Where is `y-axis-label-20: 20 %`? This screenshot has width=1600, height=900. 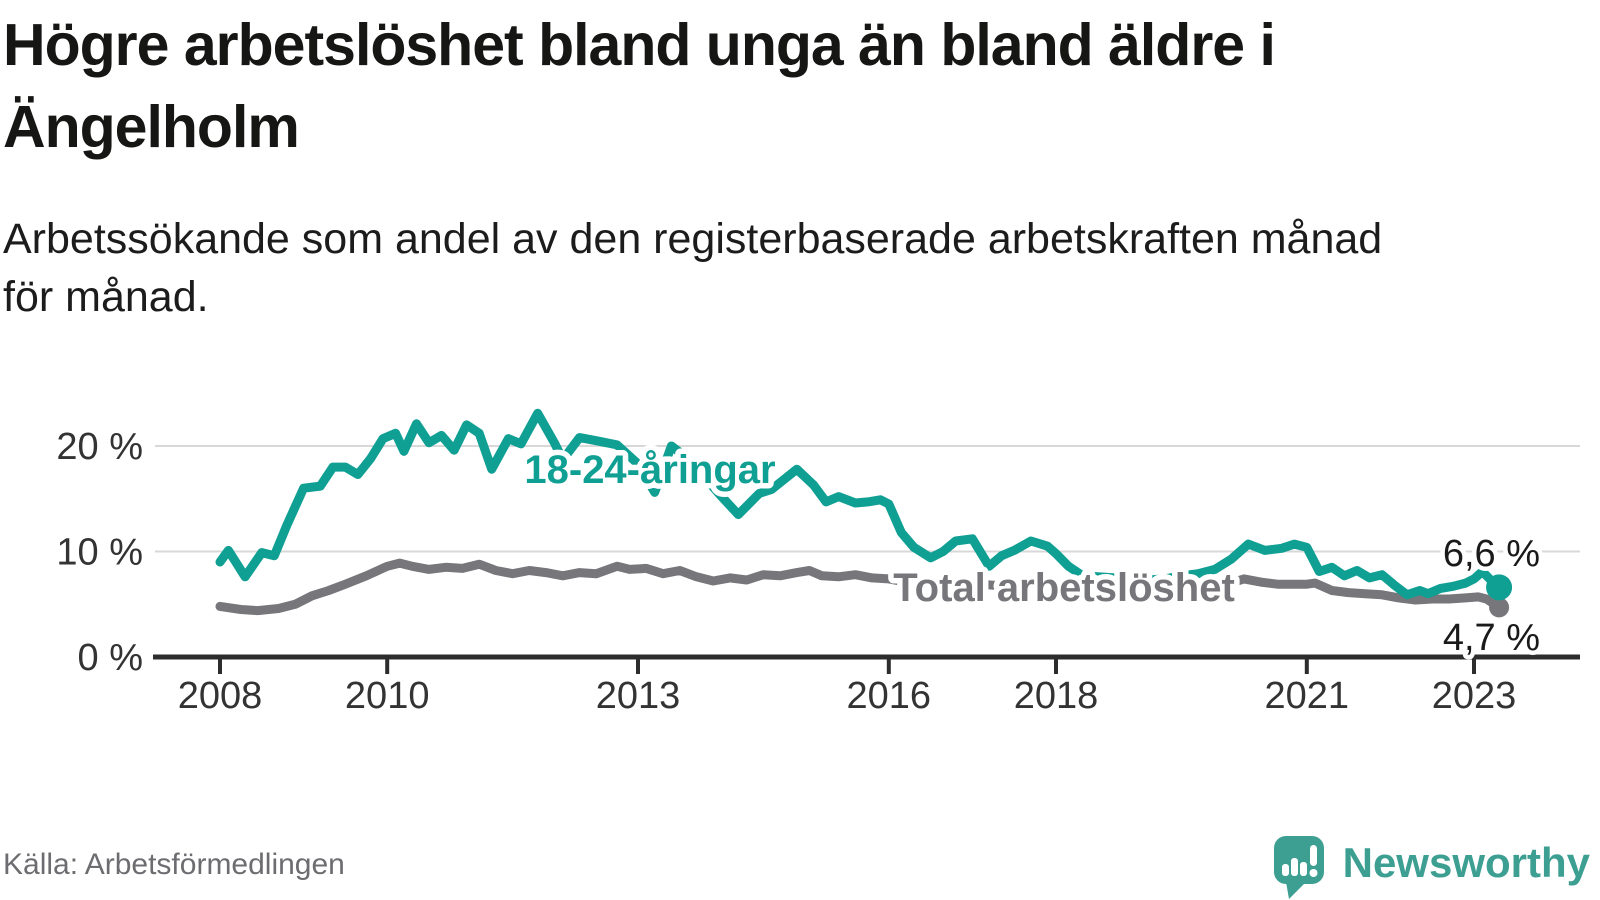 y-axis-label-20: 20 % is located at coordinates (99, 447).